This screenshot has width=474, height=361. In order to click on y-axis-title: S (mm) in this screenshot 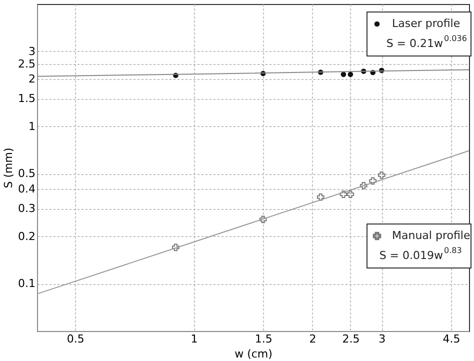, I will do `click(9, 168)`.